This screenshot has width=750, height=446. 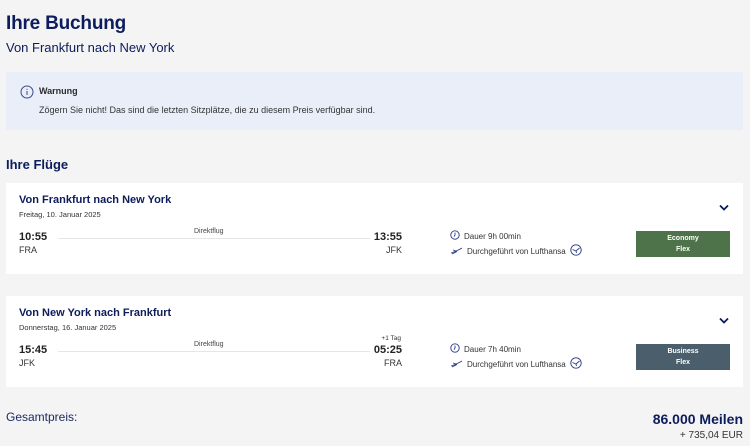 What do you see at coordinates (60, 214) in the screenshot?
I see `flight-date: Freitag, 10. Januar 2025` at bounding box center [60, 214].